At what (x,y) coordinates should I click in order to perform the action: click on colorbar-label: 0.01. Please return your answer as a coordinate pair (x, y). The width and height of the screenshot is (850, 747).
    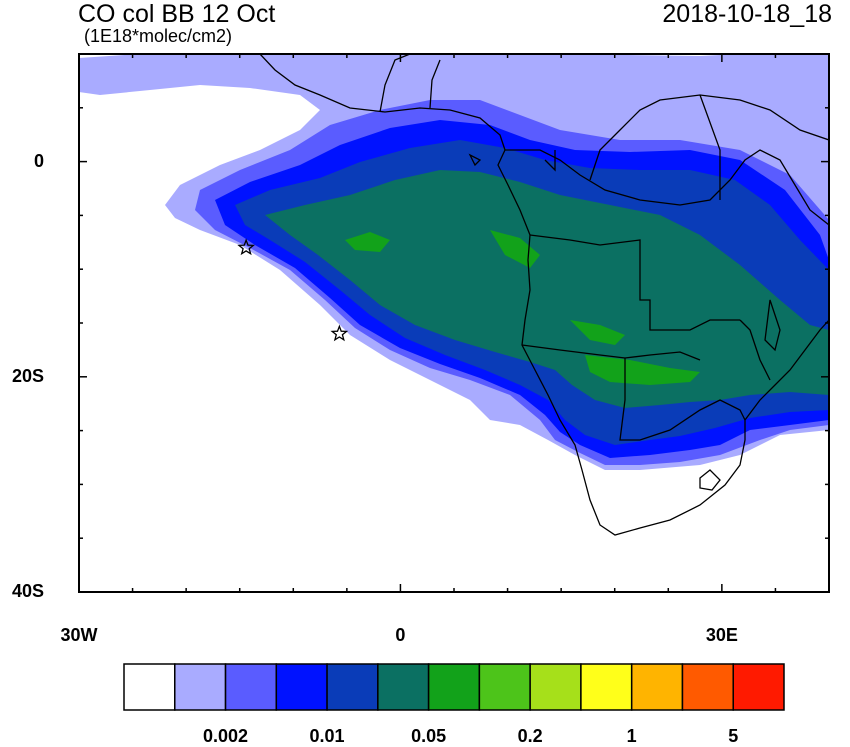
    Looking at the image, I should click on (327, 736).